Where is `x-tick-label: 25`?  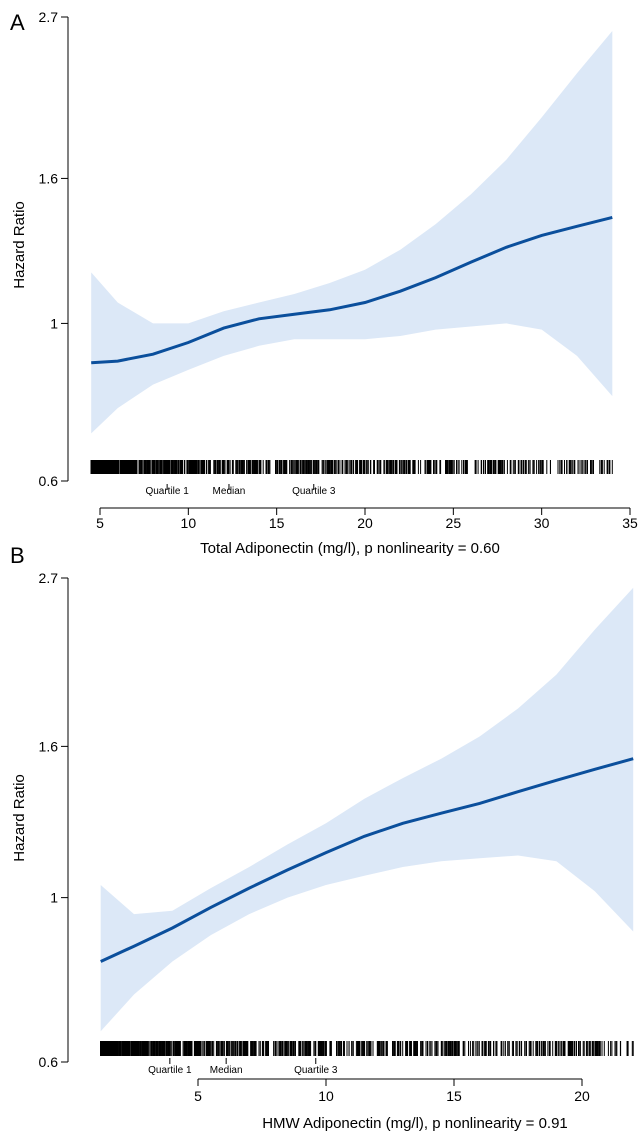 x-tick-label: 25 is located at coordinates (454, 523).